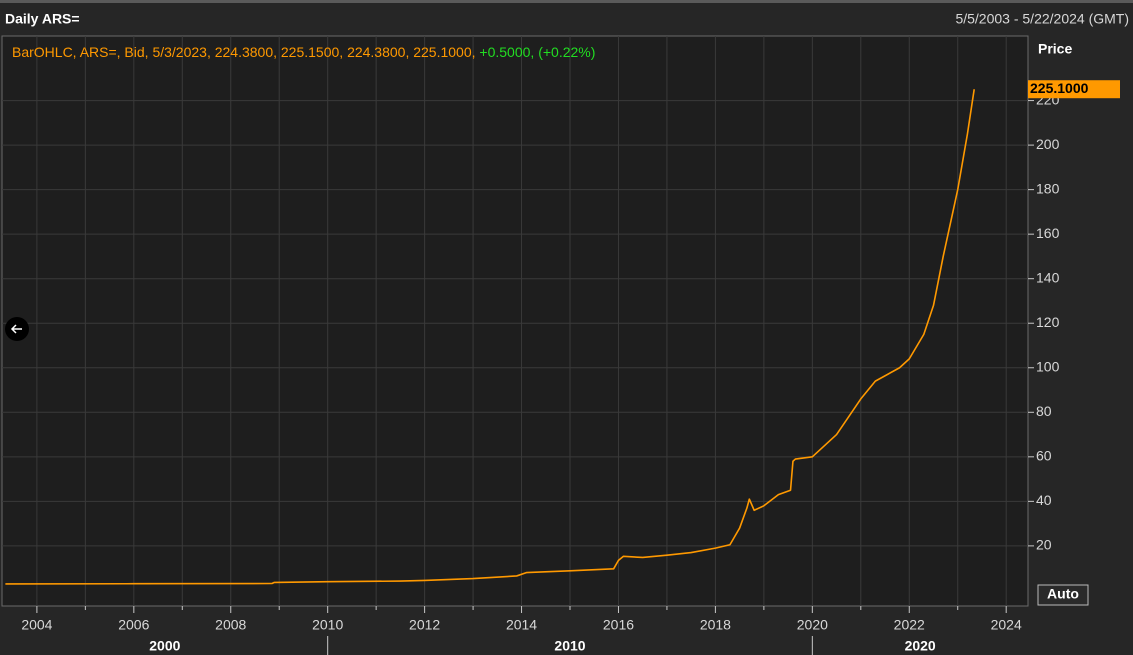  I want to click on x-tick-label: 2020, so click(812, 625).